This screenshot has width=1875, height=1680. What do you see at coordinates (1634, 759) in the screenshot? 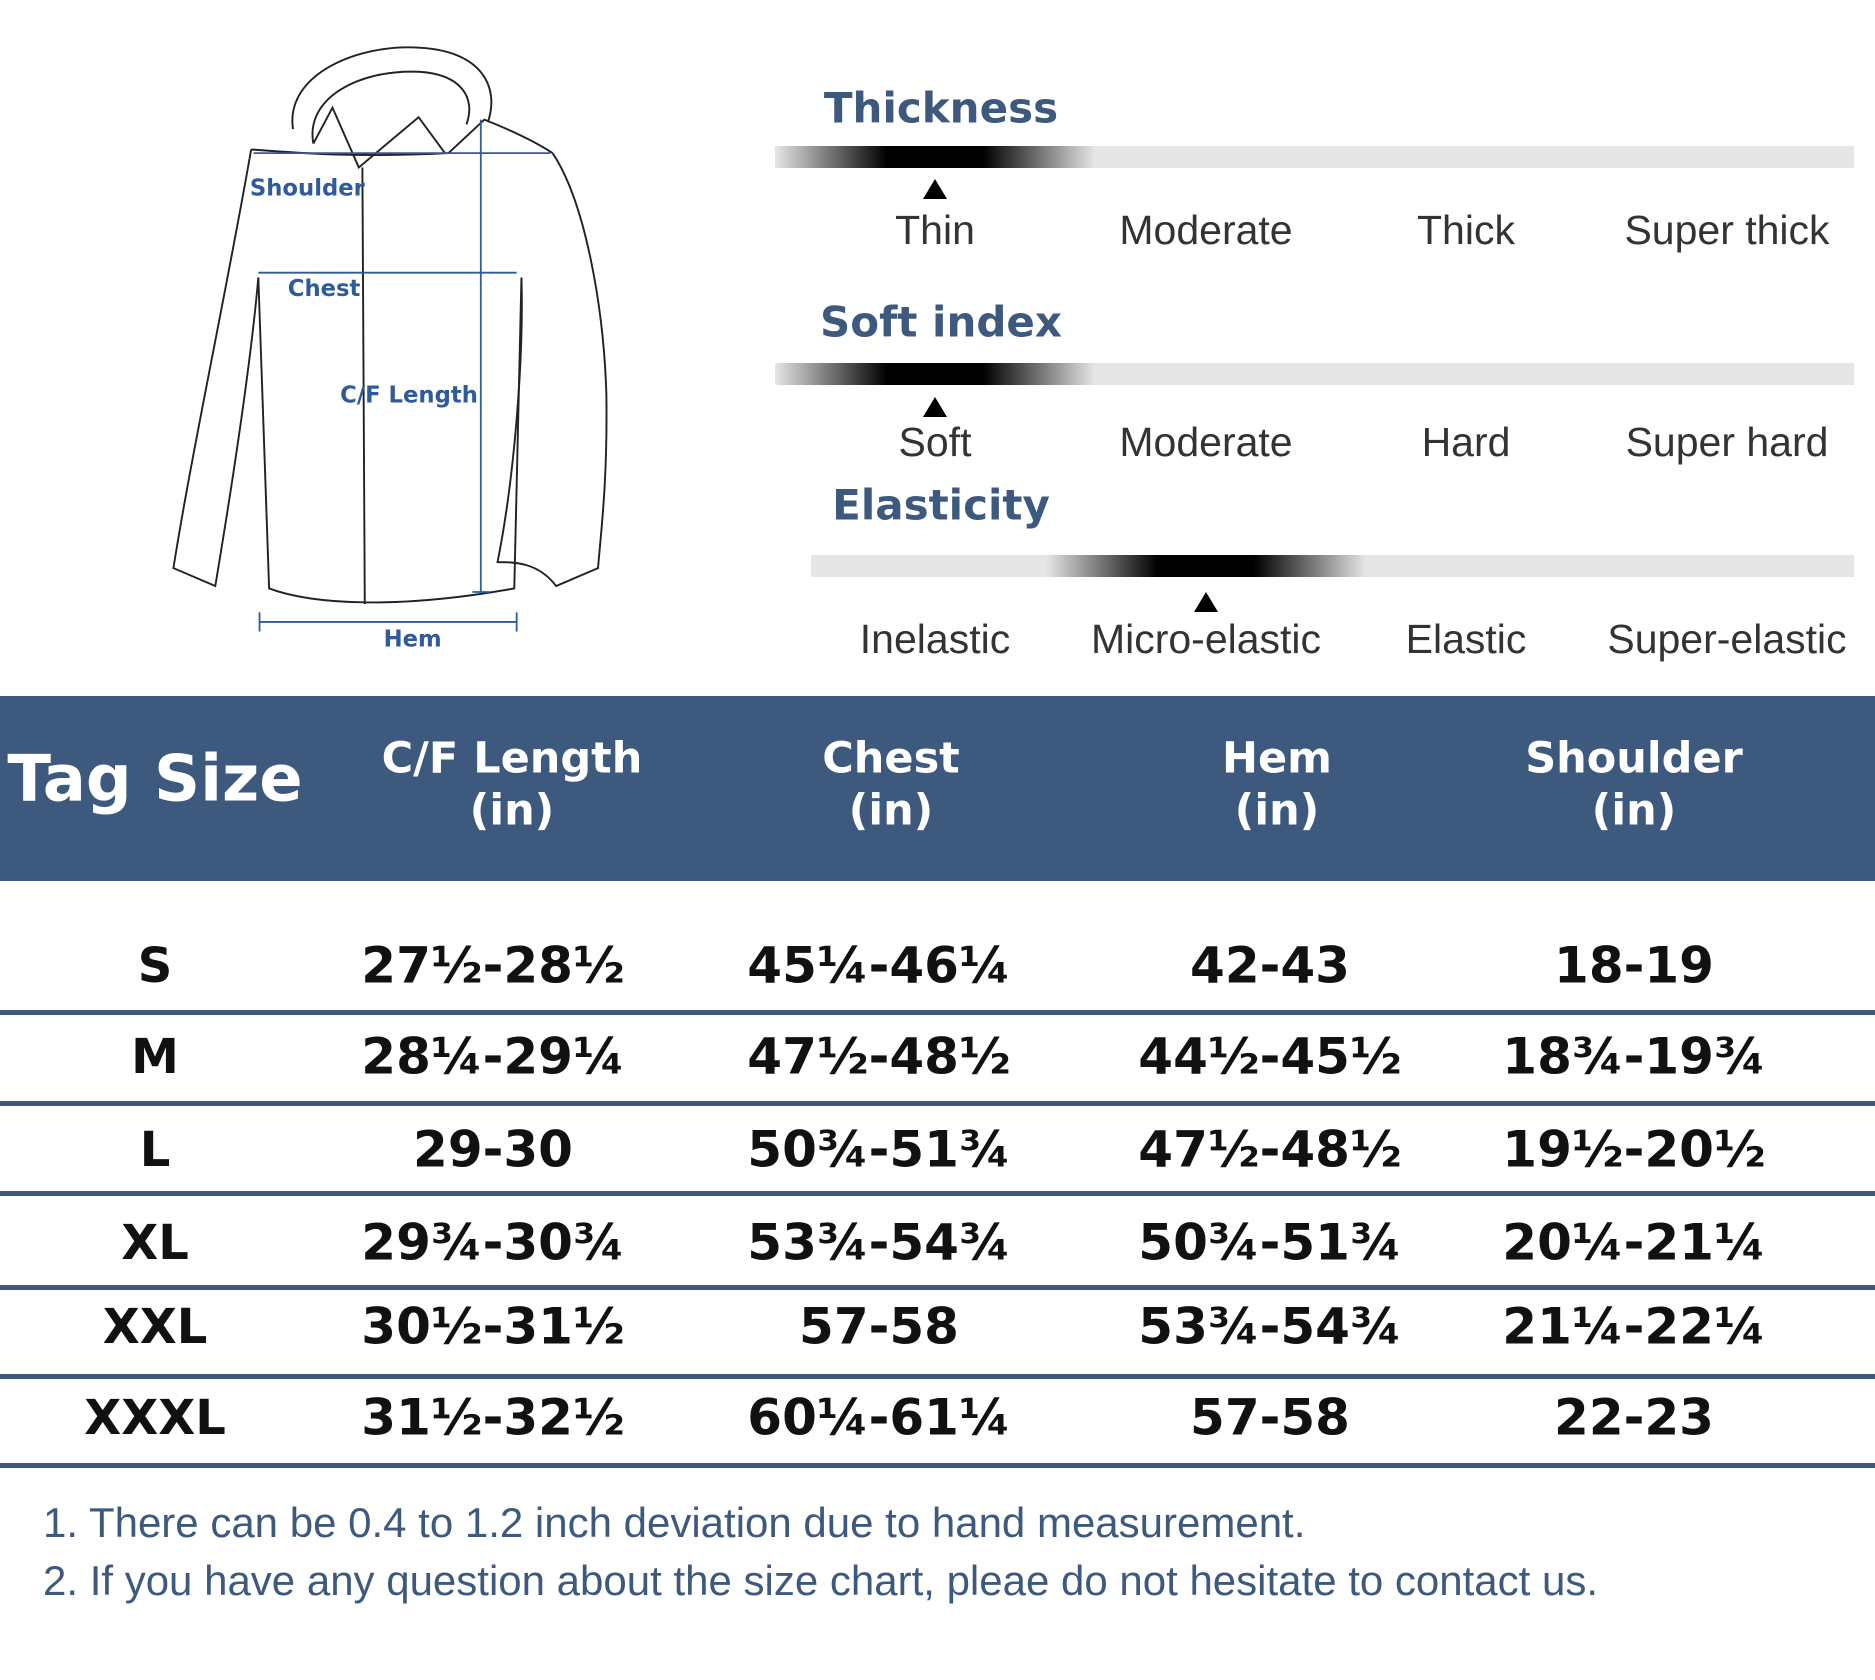
I see `table-header: Shoulder` at bounding box center [1634, 759].